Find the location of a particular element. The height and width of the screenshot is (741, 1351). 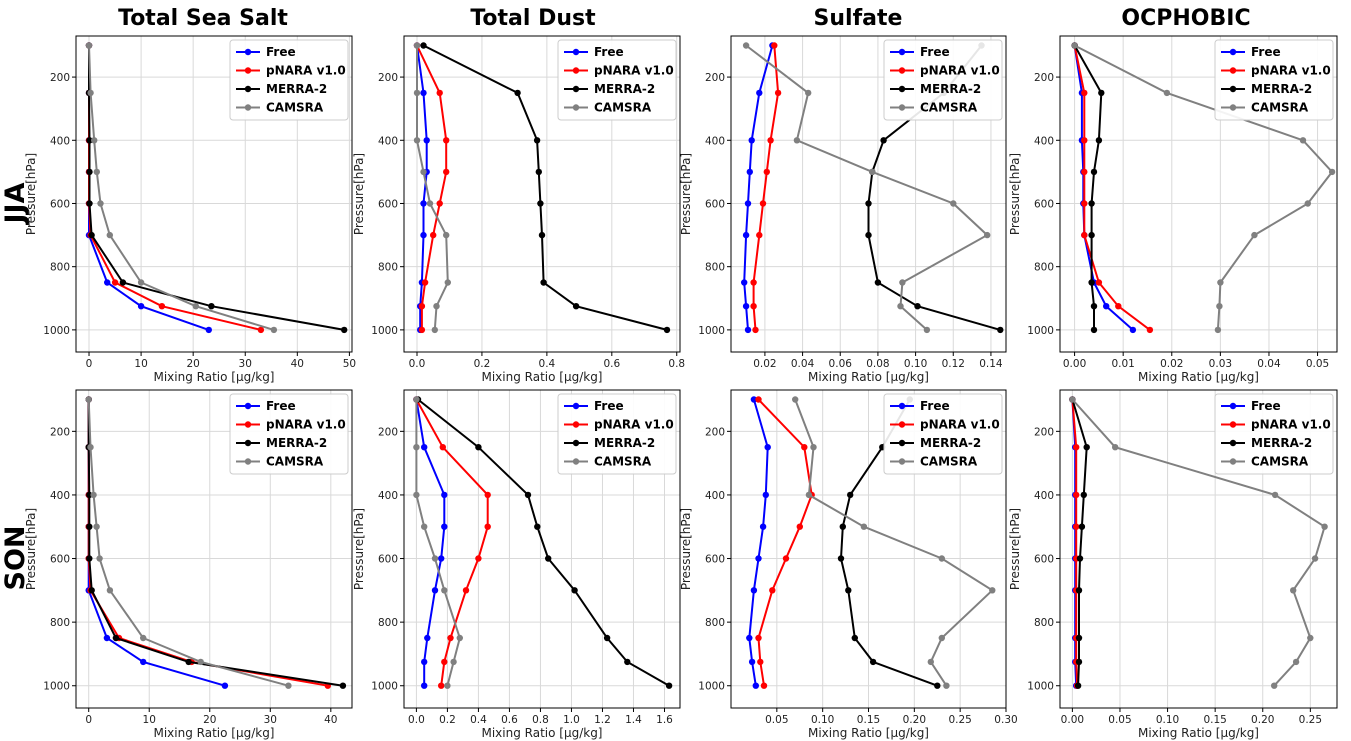

x-tick-label: 1.4 is located at coordinates (633, 720).